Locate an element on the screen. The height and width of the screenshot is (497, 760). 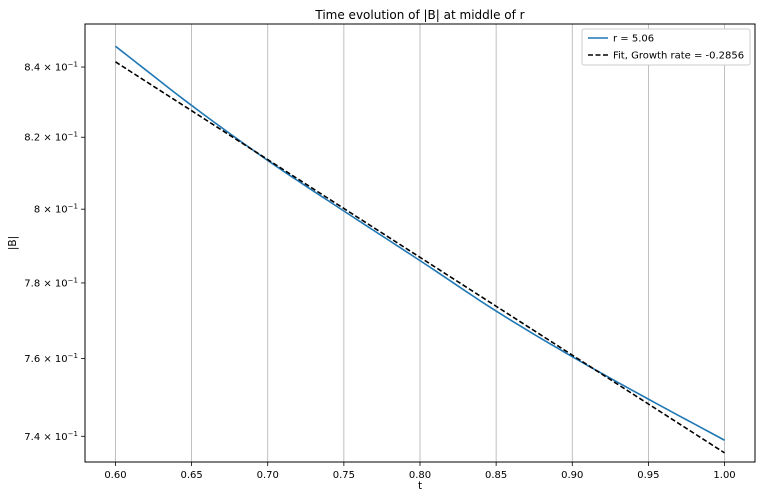
y-tick-label: 7.6 × 10⁻¹ is located at coordinates (51, 358).